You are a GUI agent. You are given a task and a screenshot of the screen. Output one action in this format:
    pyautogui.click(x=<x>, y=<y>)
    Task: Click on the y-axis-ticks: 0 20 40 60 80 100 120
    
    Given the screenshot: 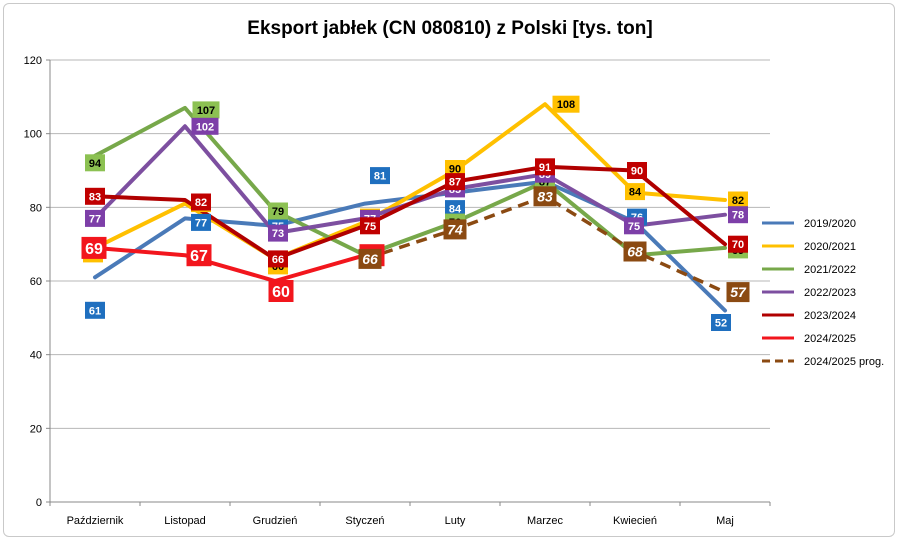 What is the action you would take?
    pyautogui.click(x=37, y=282)
    